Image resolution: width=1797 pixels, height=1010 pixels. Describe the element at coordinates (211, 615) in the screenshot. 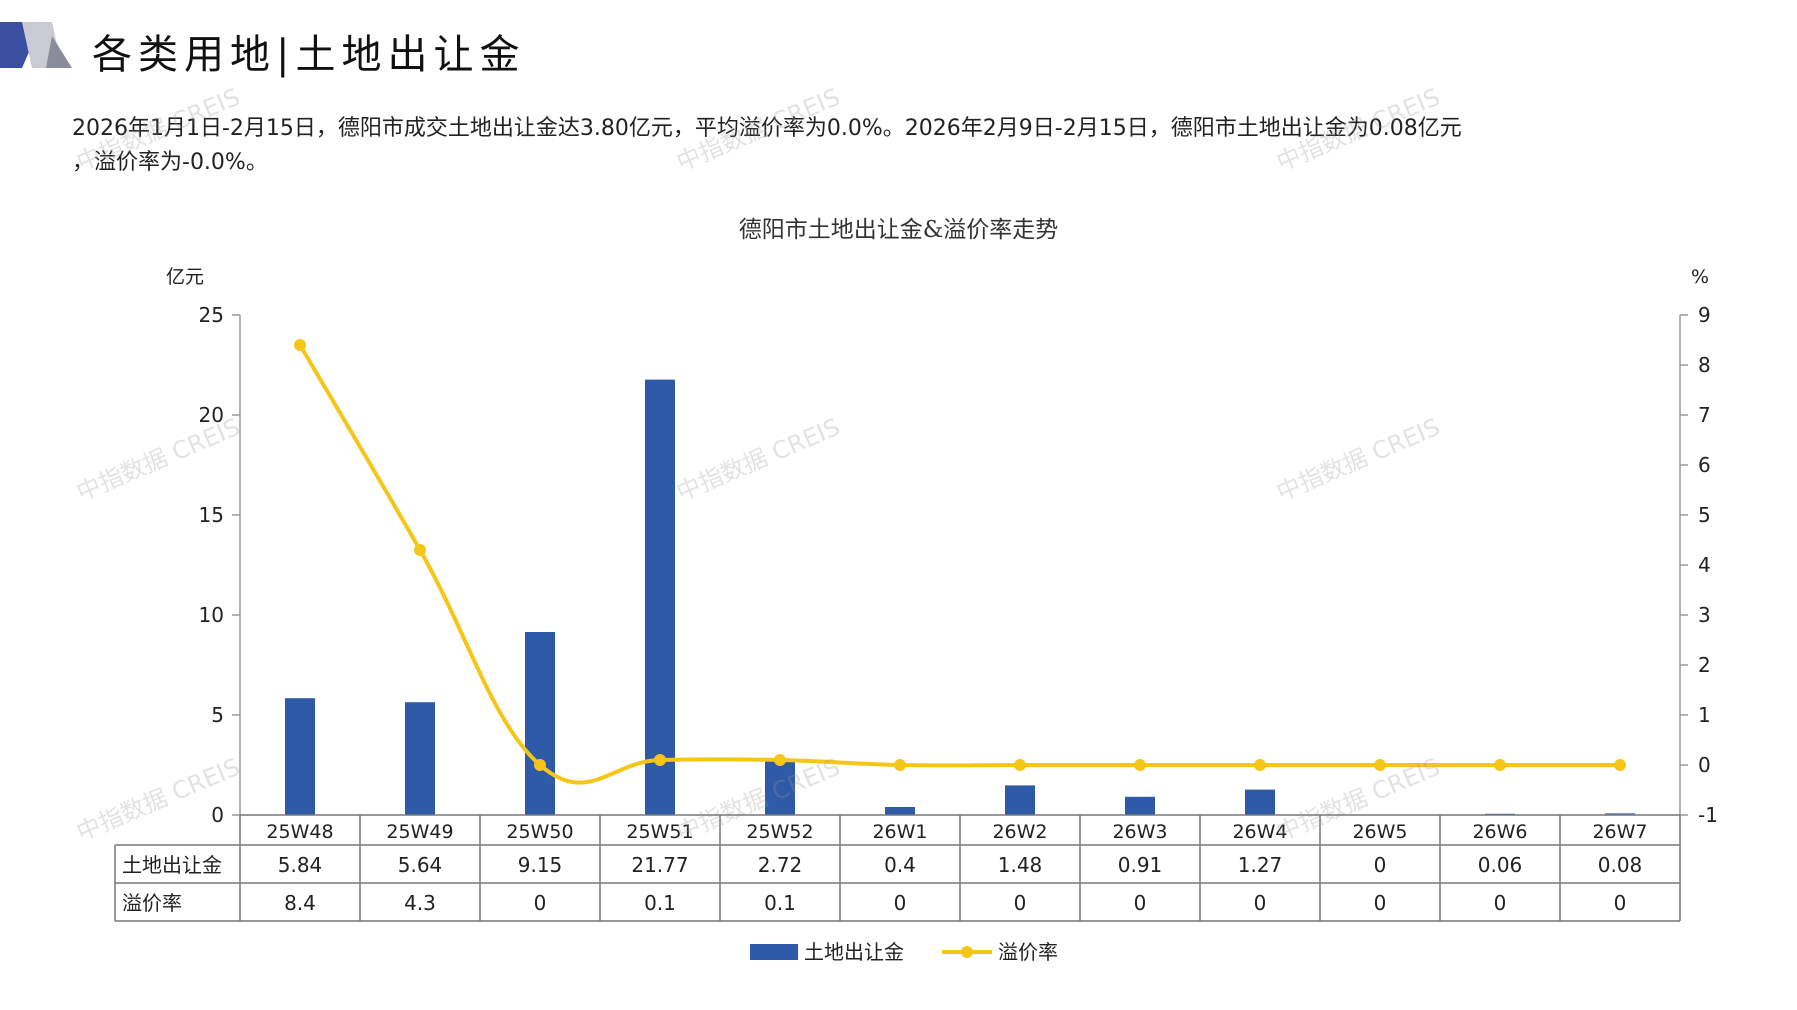

I see `left-tick-label: 10` at that location.